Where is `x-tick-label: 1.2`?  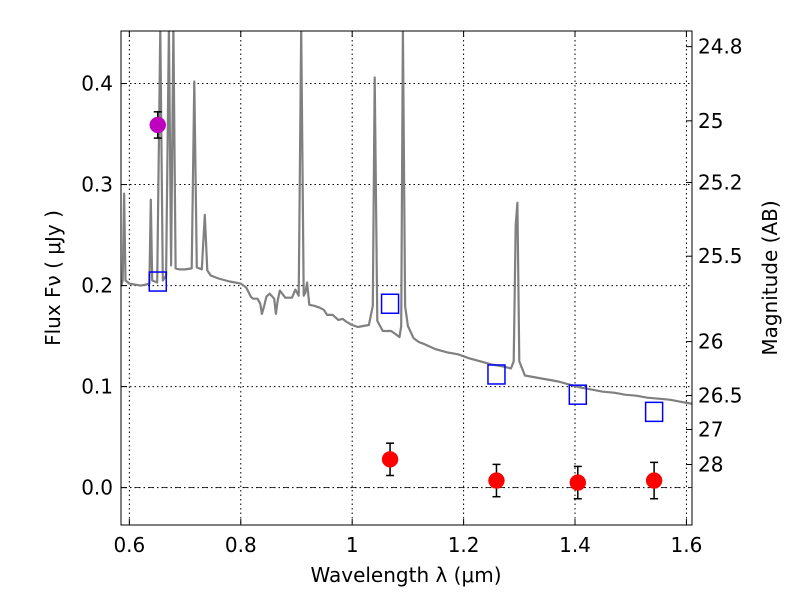
x-tick-label: 1.2 is located at coordinates (464, 545).